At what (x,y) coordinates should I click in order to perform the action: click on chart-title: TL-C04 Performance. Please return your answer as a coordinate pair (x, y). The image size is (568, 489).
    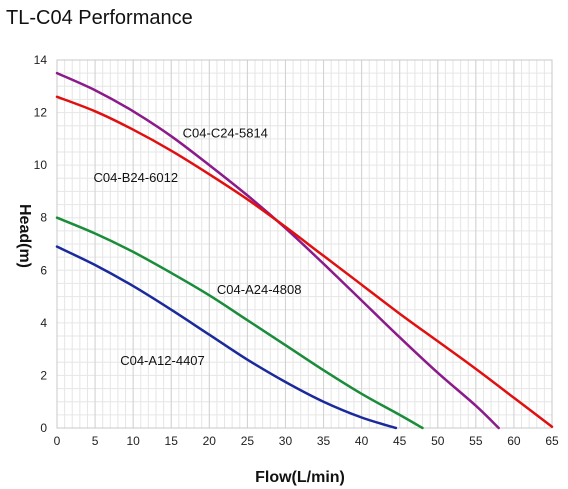
    Looking at the image, I should click on (99, 18).